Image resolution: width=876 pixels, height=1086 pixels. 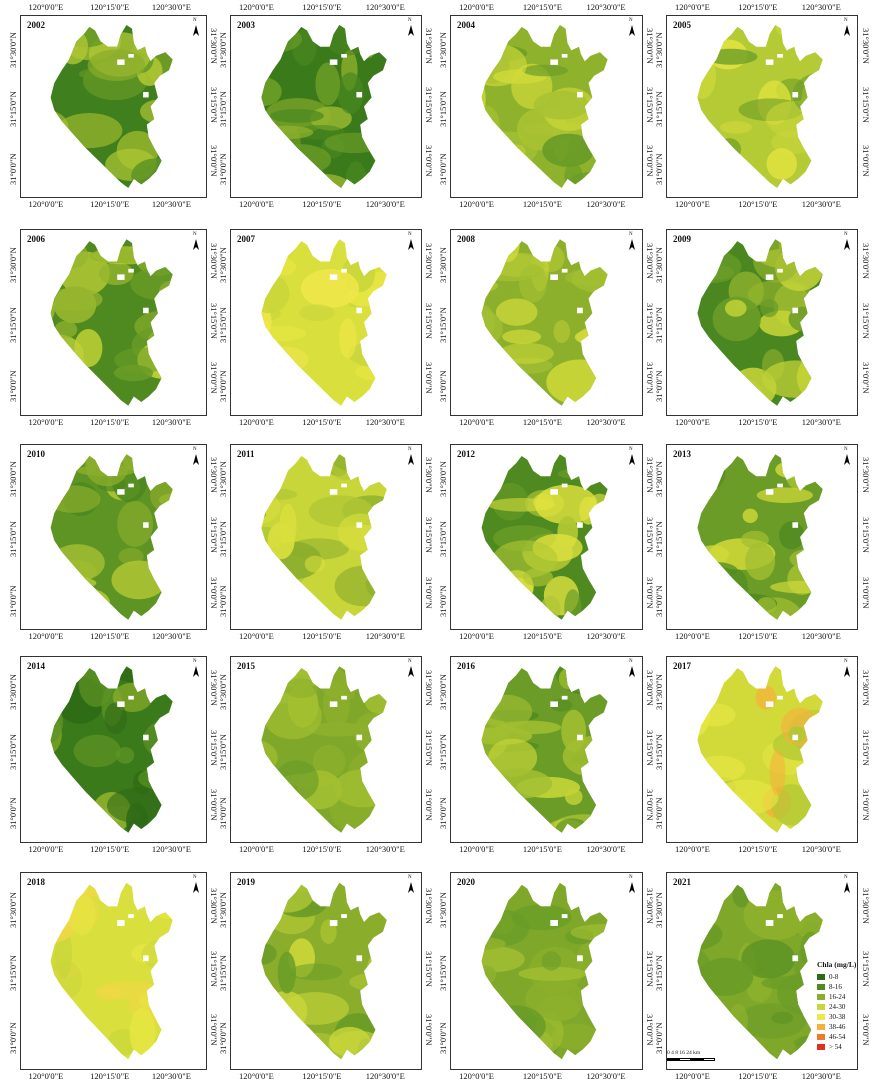 I want to click on map-panel-2018: 2018 N, so click(x=113, y=971).